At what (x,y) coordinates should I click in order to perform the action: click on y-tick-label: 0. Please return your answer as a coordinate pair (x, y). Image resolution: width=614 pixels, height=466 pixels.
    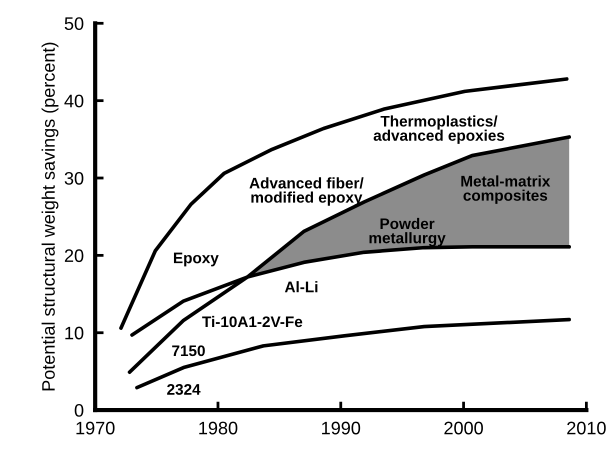
    Looking at the image, I should click on (79, 410).